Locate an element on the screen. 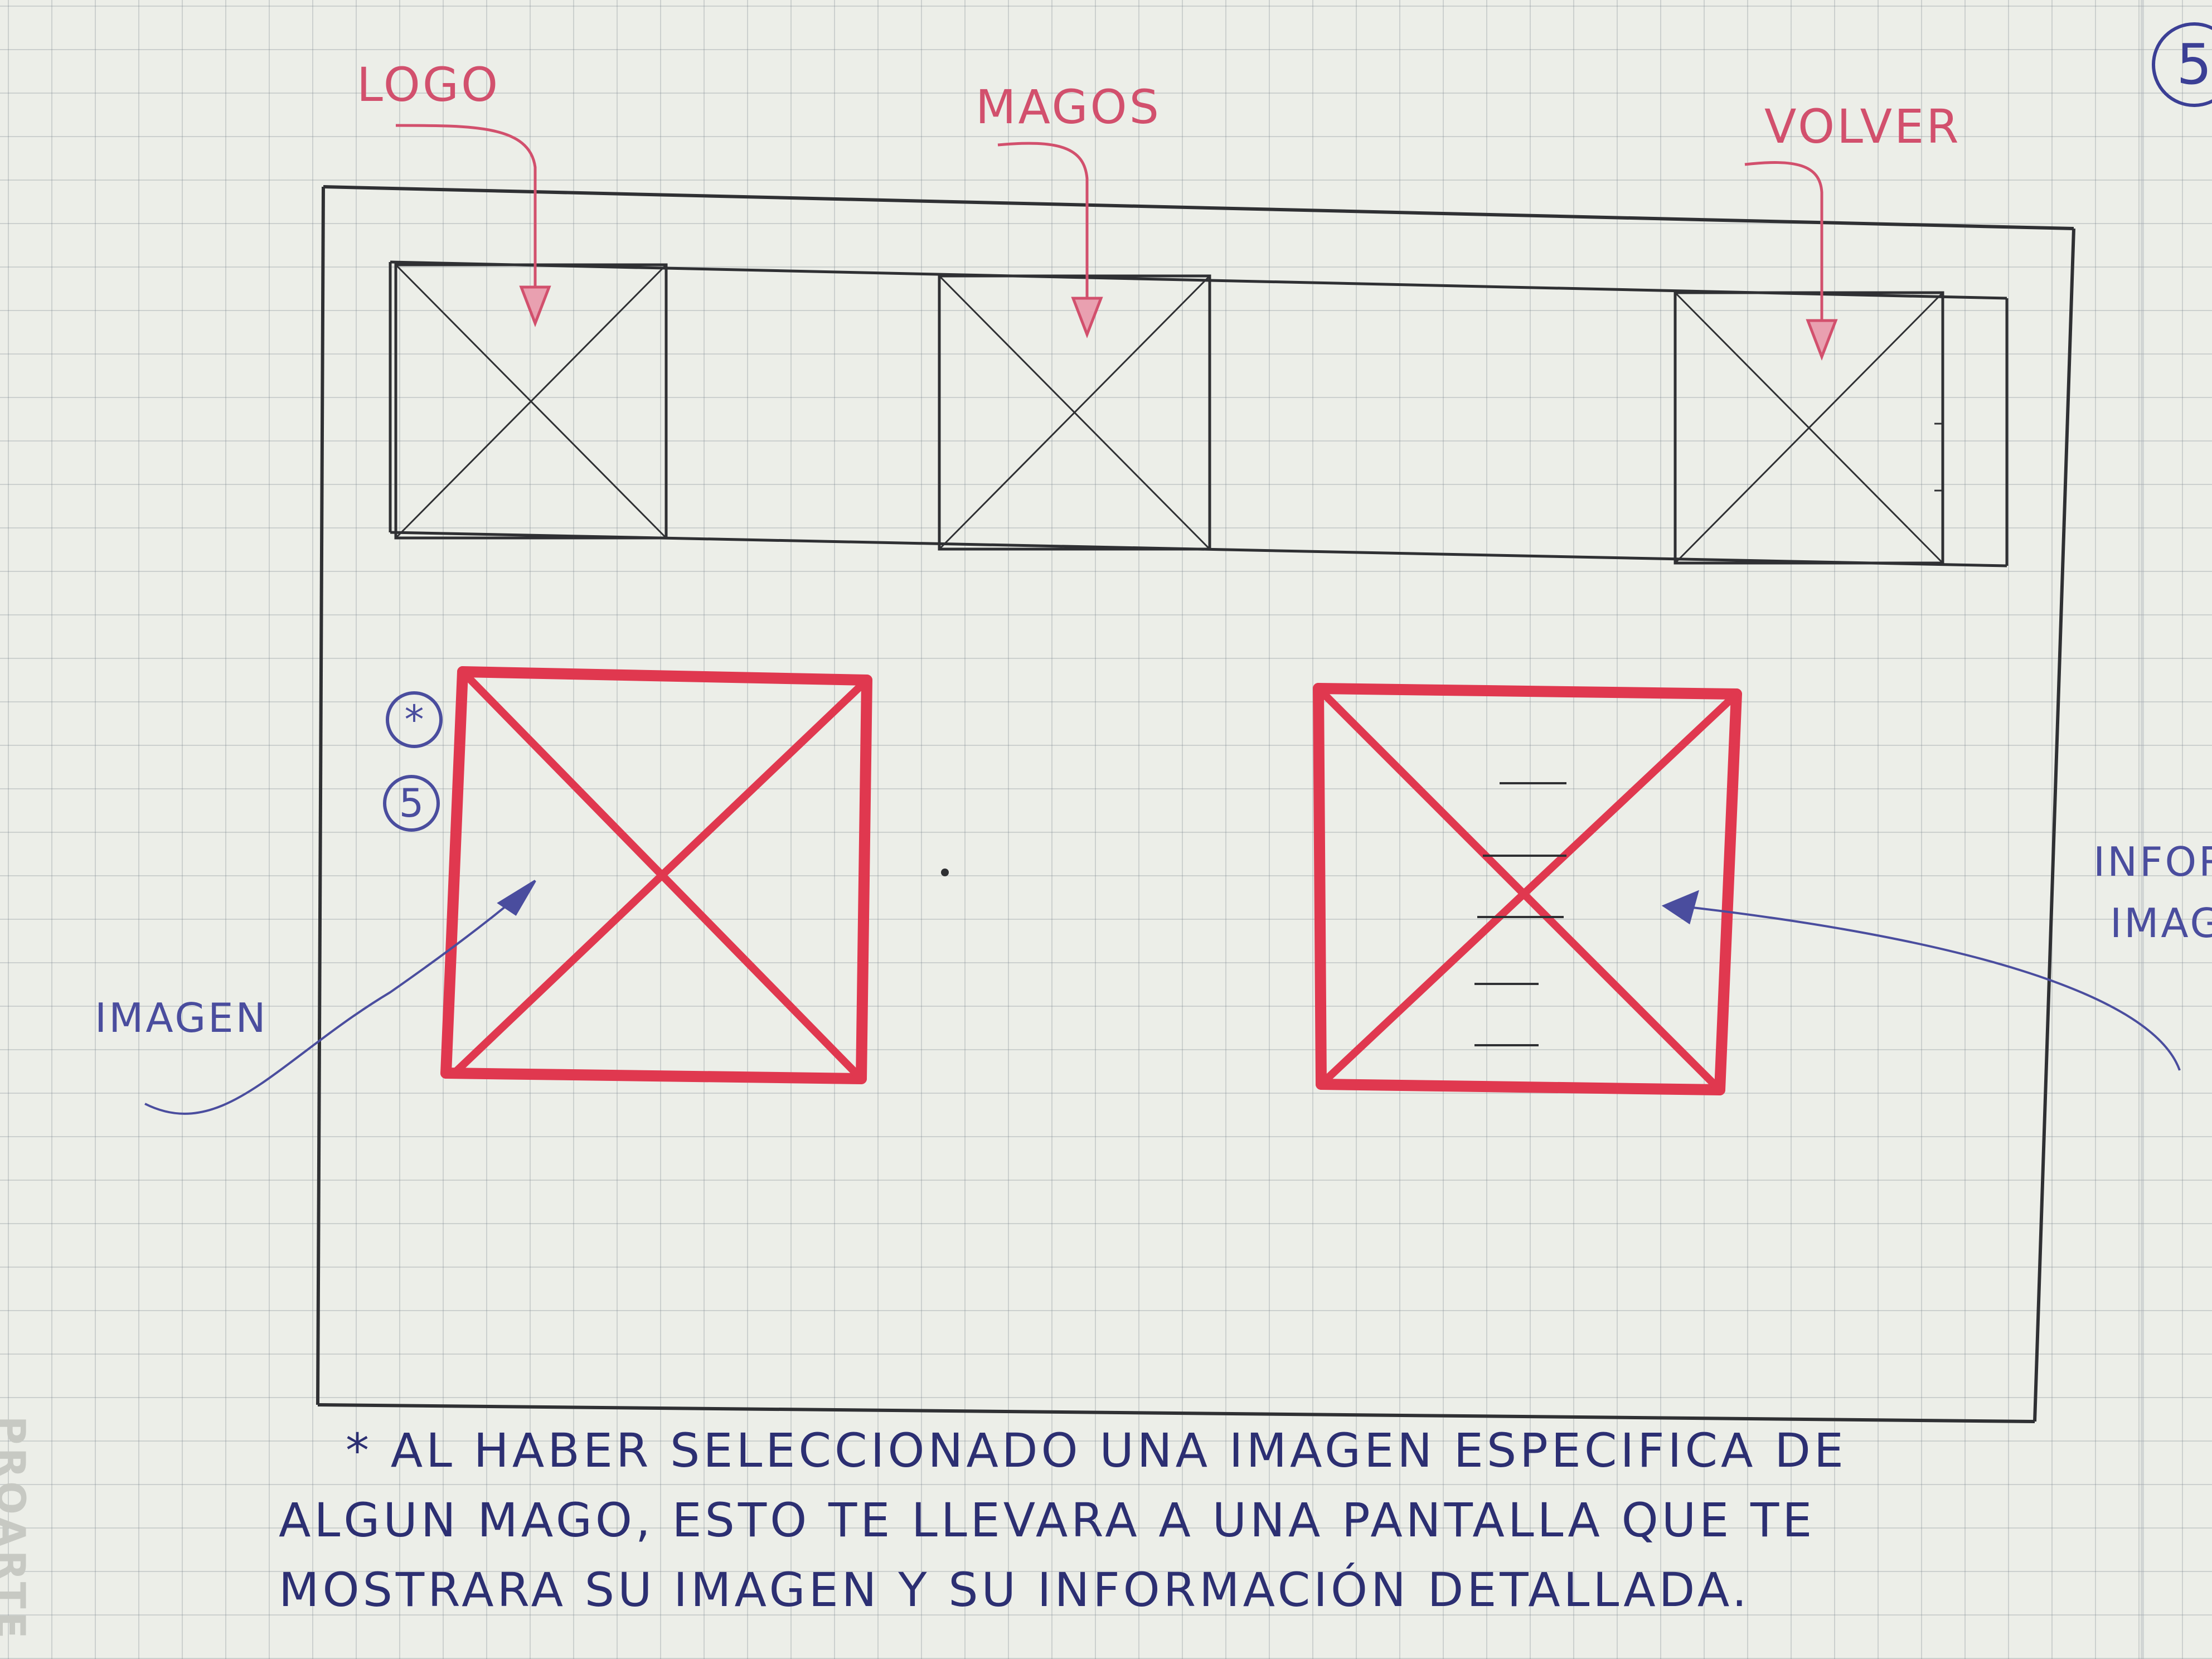 The width and height of the screenshot is (2212, 1659). mago-image-box is located at coordinates (656, 875).